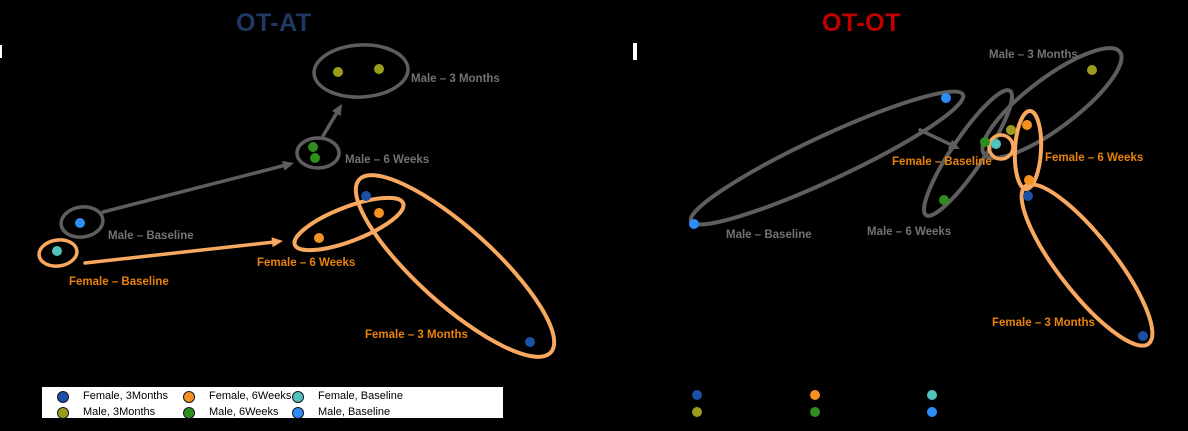 The image size is (1188, 431). Describe the element at coordinates (968, 153) in the screenshot. I see `ot-ot-male-6-weeks-ellipse` at that location.